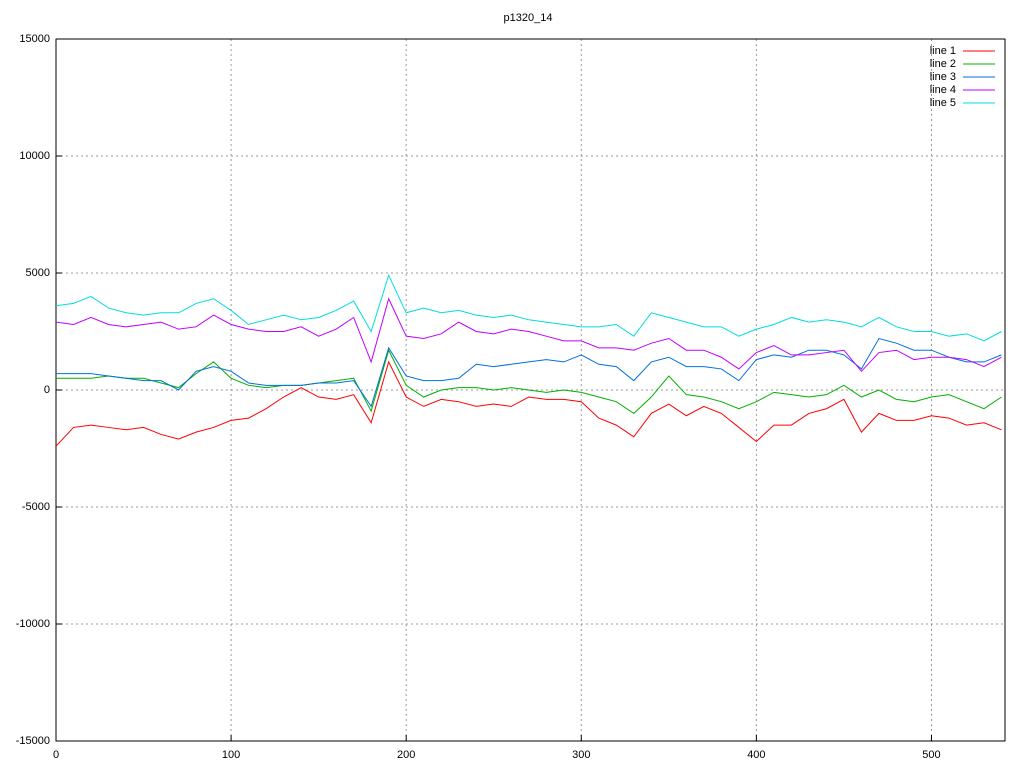 This screenshot has width=1024, height=768. Describe the element at coordinates (231, 755) in the screenshot. I see `x-tick-label: 100` at that location.